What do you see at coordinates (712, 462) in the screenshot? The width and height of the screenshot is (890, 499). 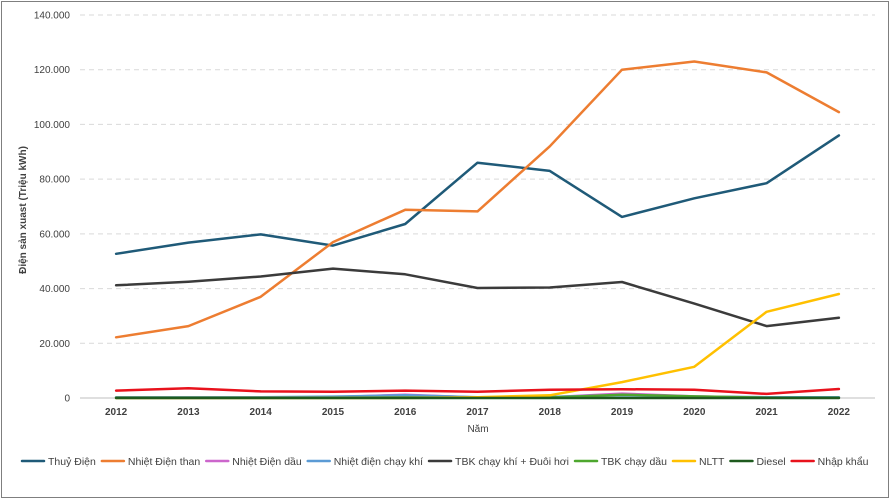 I see `legend-label: NLTT` at bounding box center [712, 462].